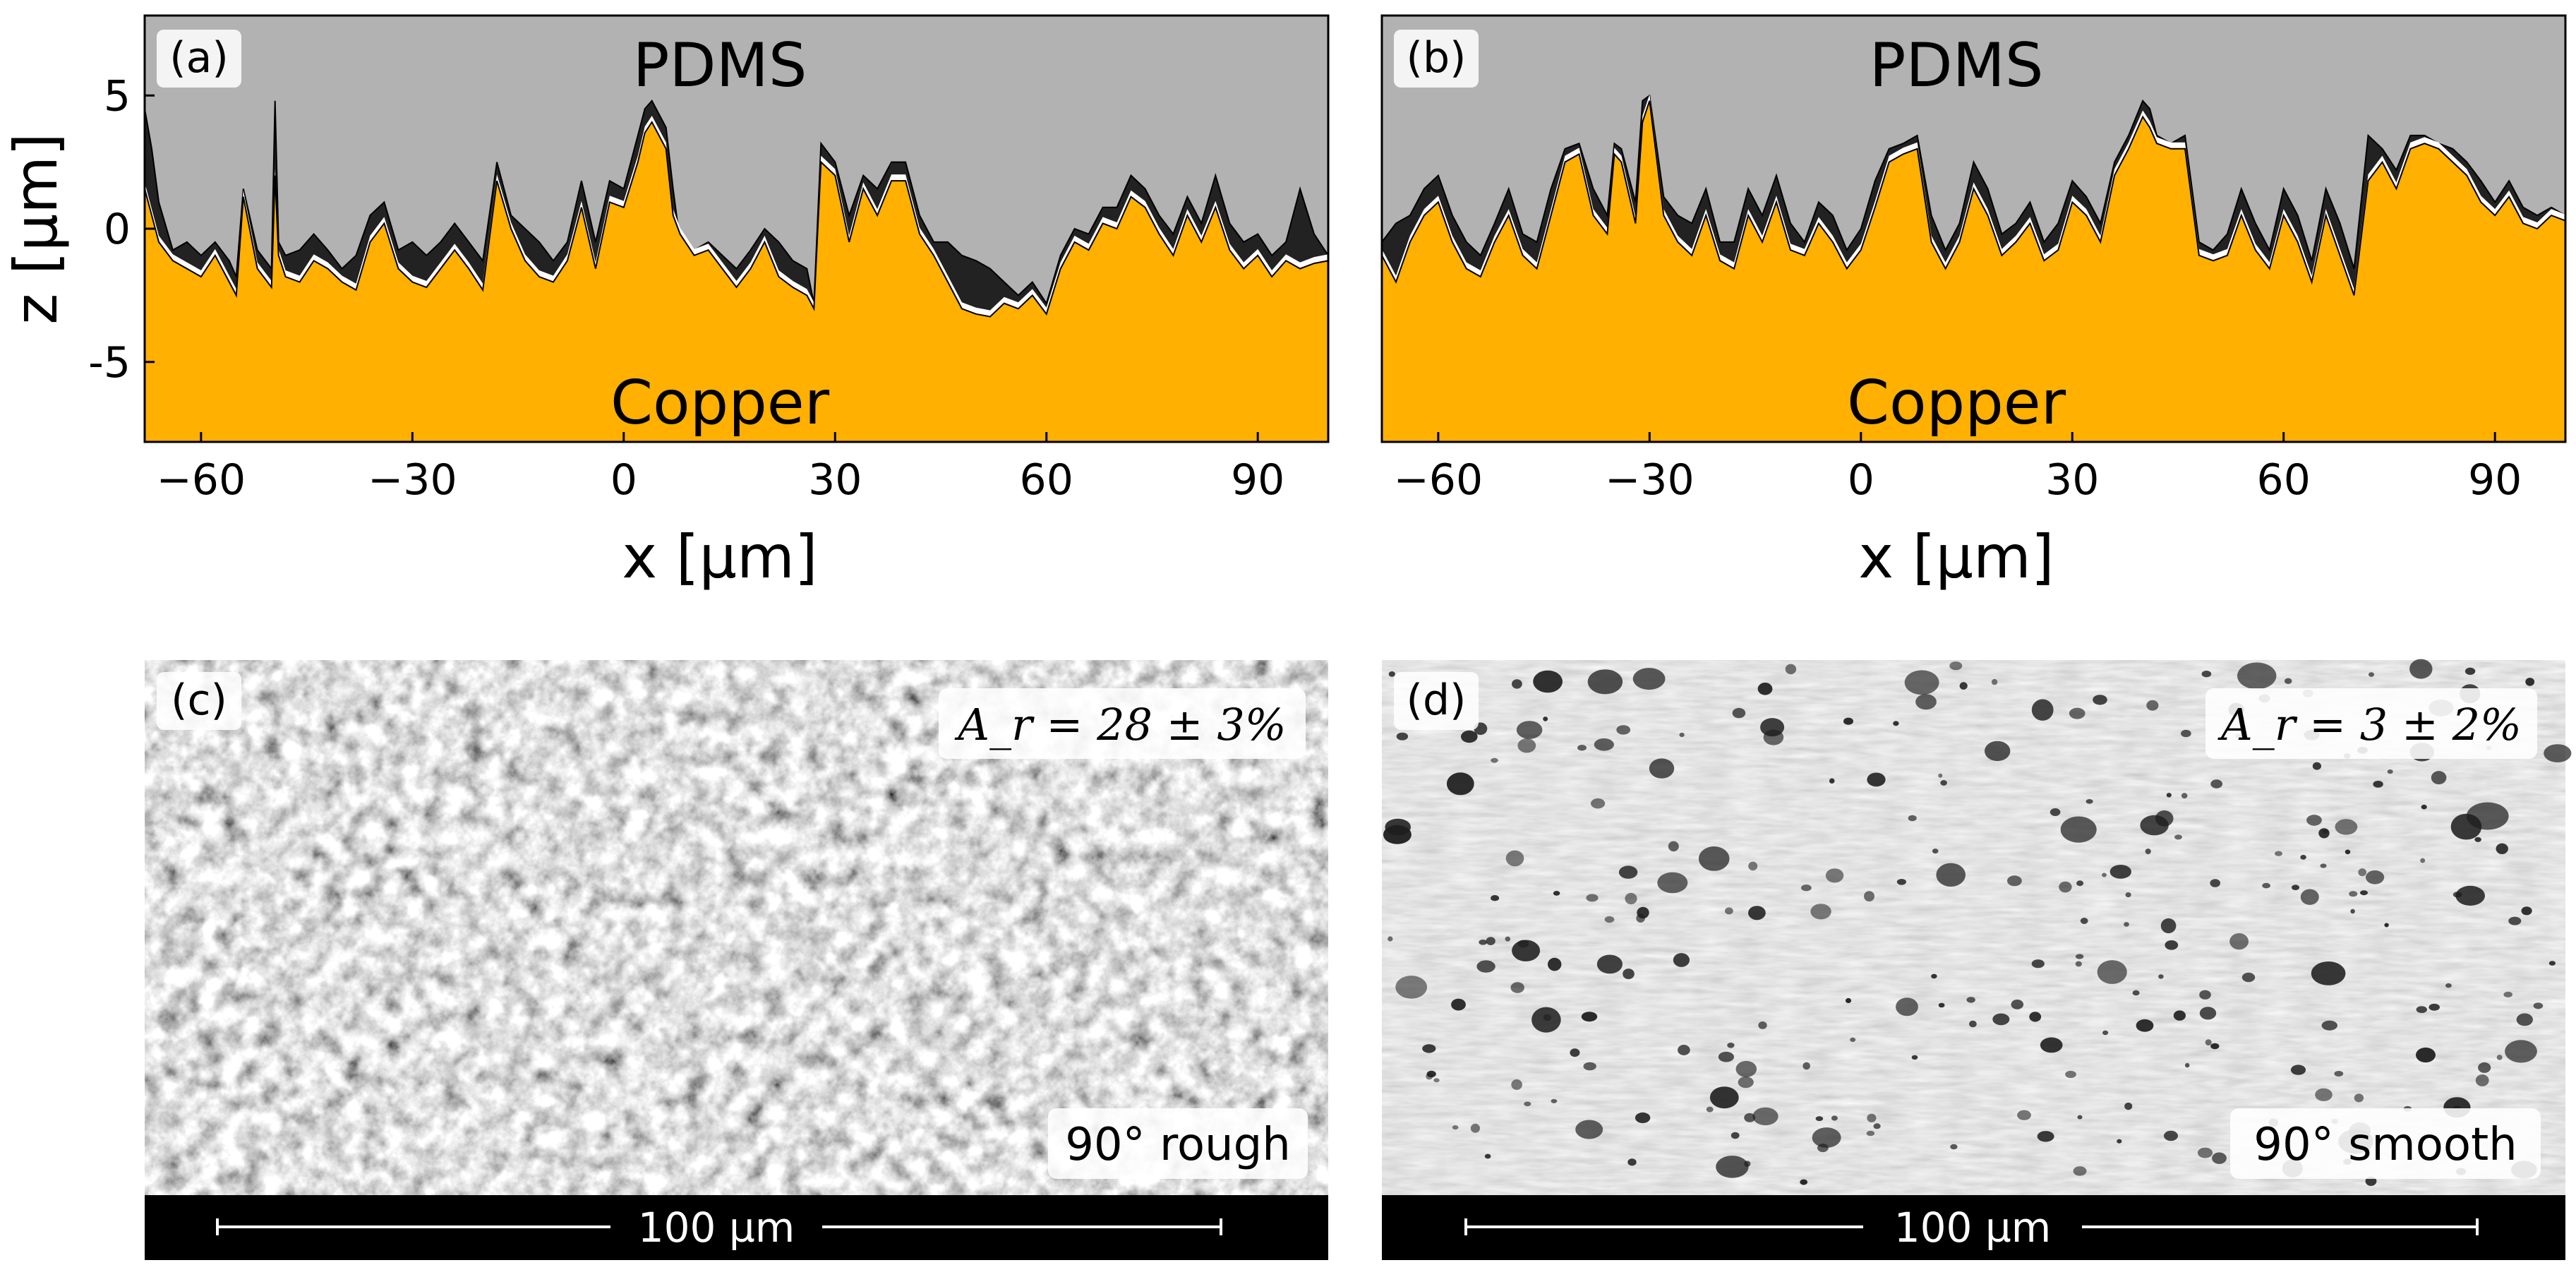  Describe the element at coordinates (1257, 480) in the screenshot. I see `panel-a-x-tick-label: 90` at that location.